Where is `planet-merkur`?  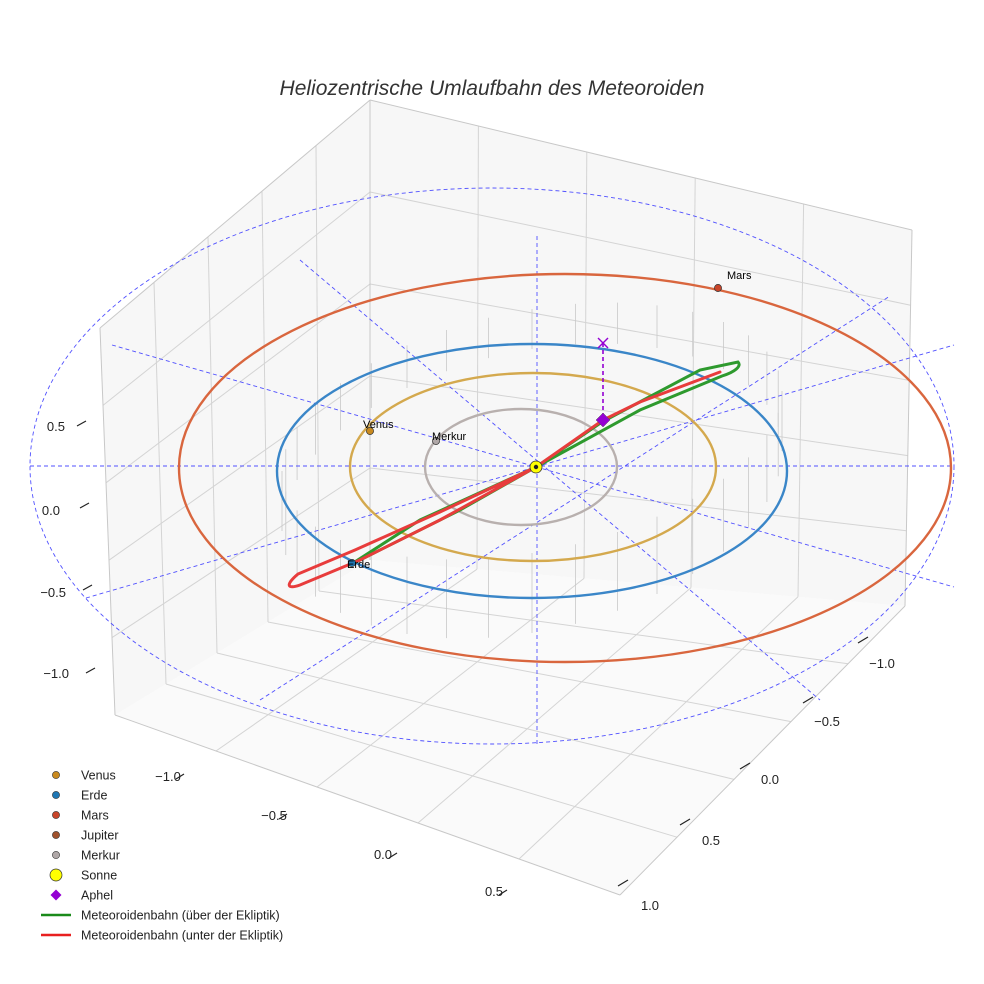 planet-merkur is located at coordinates (436, 441).